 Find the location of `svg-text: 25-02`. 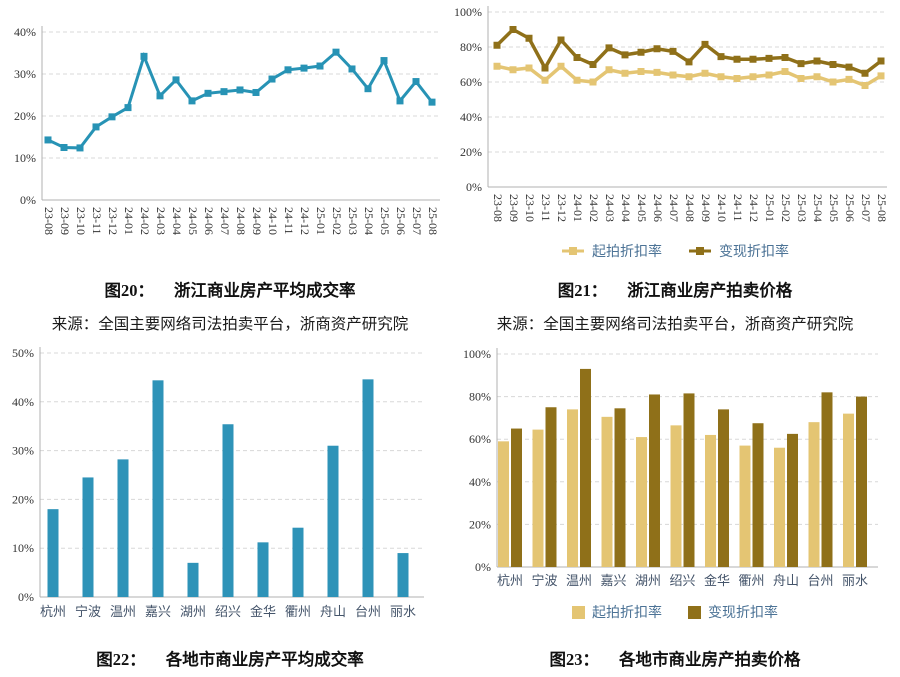

svg-text: 25-02 is located at coordinates (786, 208).